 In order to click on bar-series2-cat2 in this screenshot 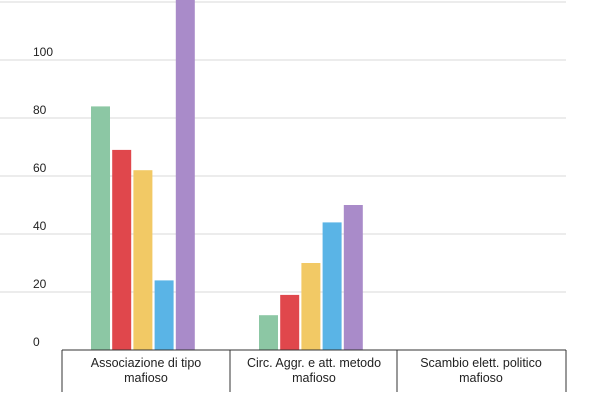, I will do `click(290, 322)`.